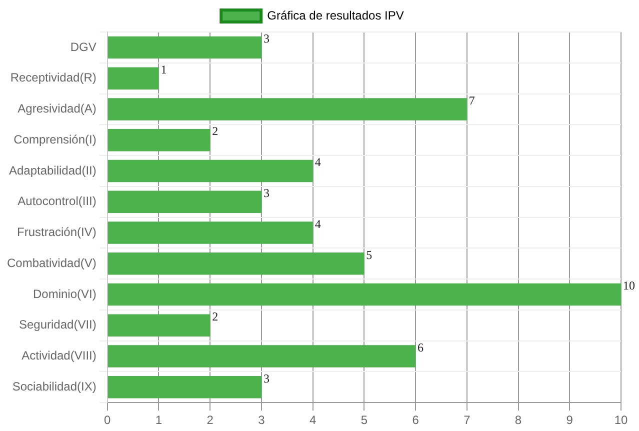  Describe the element at coordinates (364, 420) in the screenshot. I see `x-tick-label: 5` at that location.